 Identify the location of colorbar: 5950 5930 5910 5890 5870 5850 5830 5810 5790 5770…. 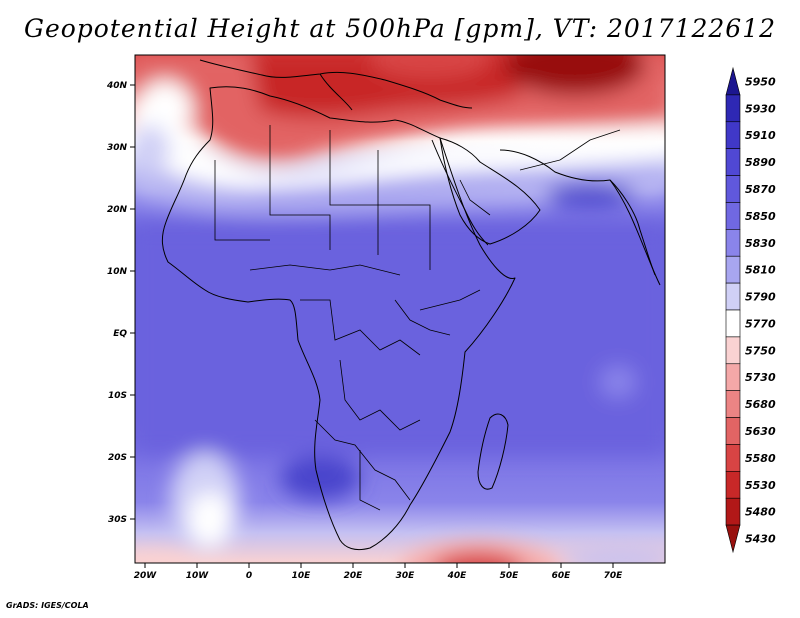
(750, 310).